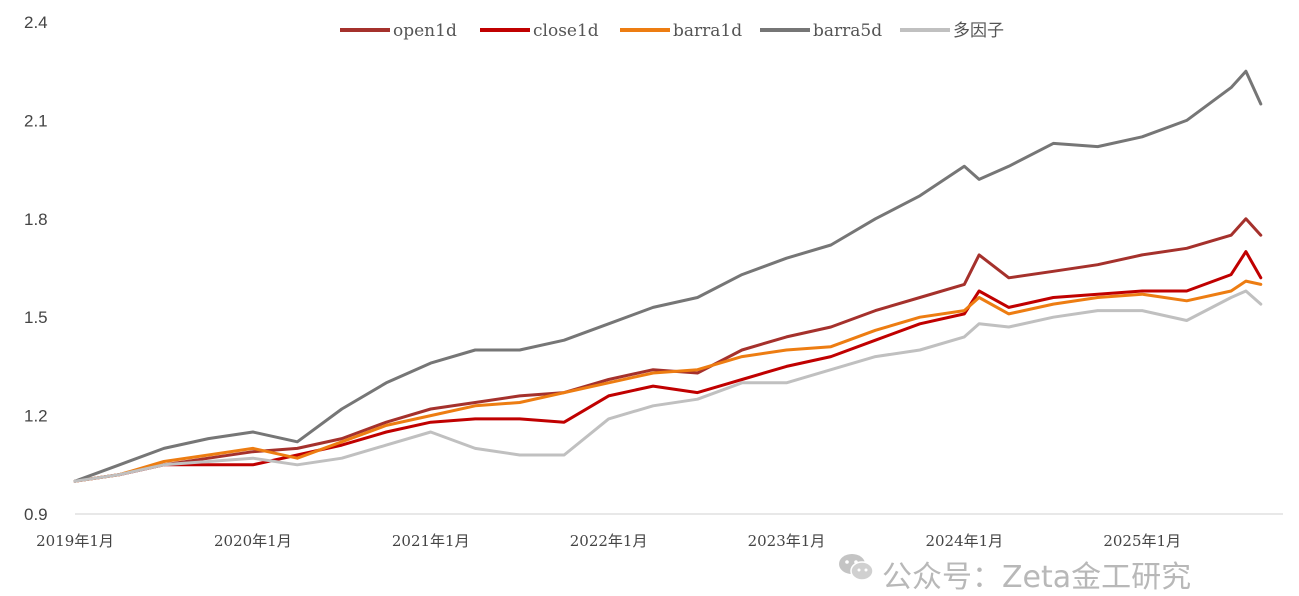 The height and width of the screenshot is (596, 1299). I want to click on legend-label: barra5d, so click(847, 31).